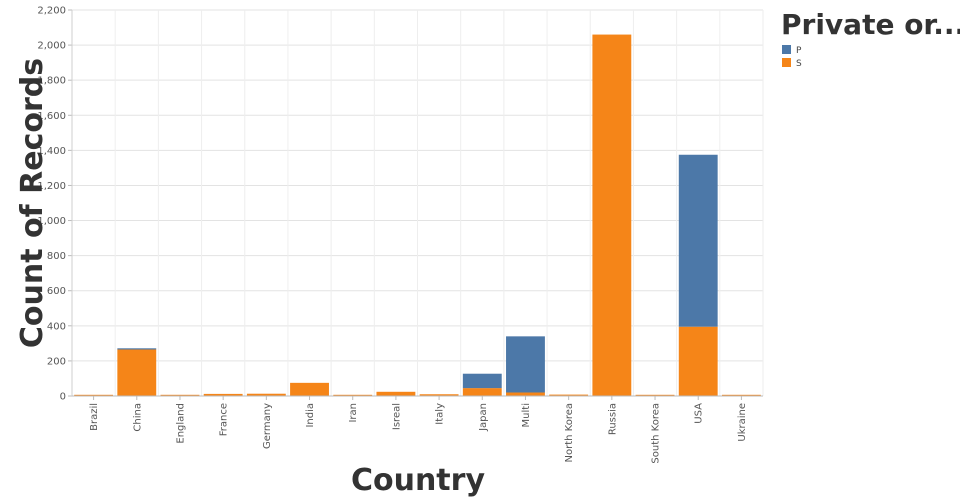 The image size is (960, 500). What do you see at coordinates (799, 51) in the screenshot?
I see `legend-label-p: P` at bounding box center [799, 51].